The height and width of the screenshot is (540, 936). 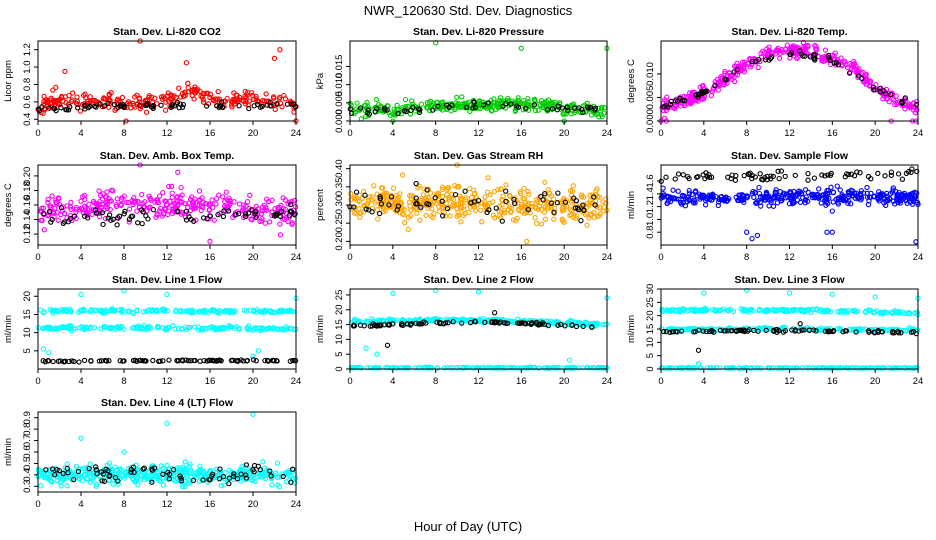 I want to click on x-tick-label: 20, so click(x=875, y=133).